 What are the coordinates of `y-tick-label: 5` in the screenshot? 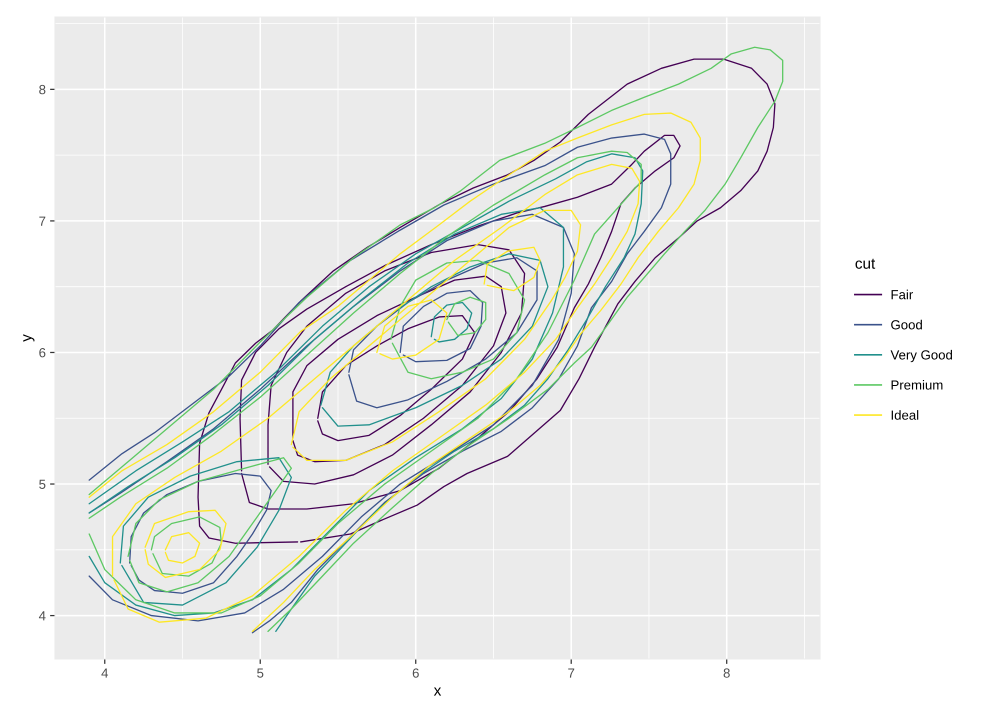 It's located at (42, 484).